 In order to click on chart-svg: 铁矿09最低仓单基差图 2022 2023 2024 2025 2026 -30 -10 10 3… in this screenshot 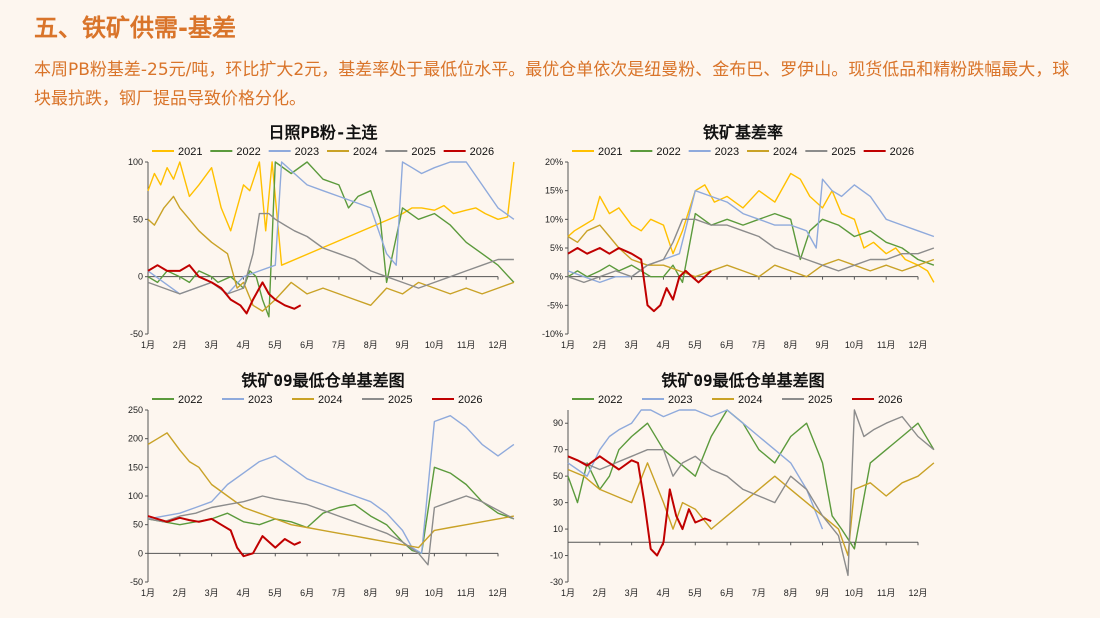, I will do `click(742, 484)`.